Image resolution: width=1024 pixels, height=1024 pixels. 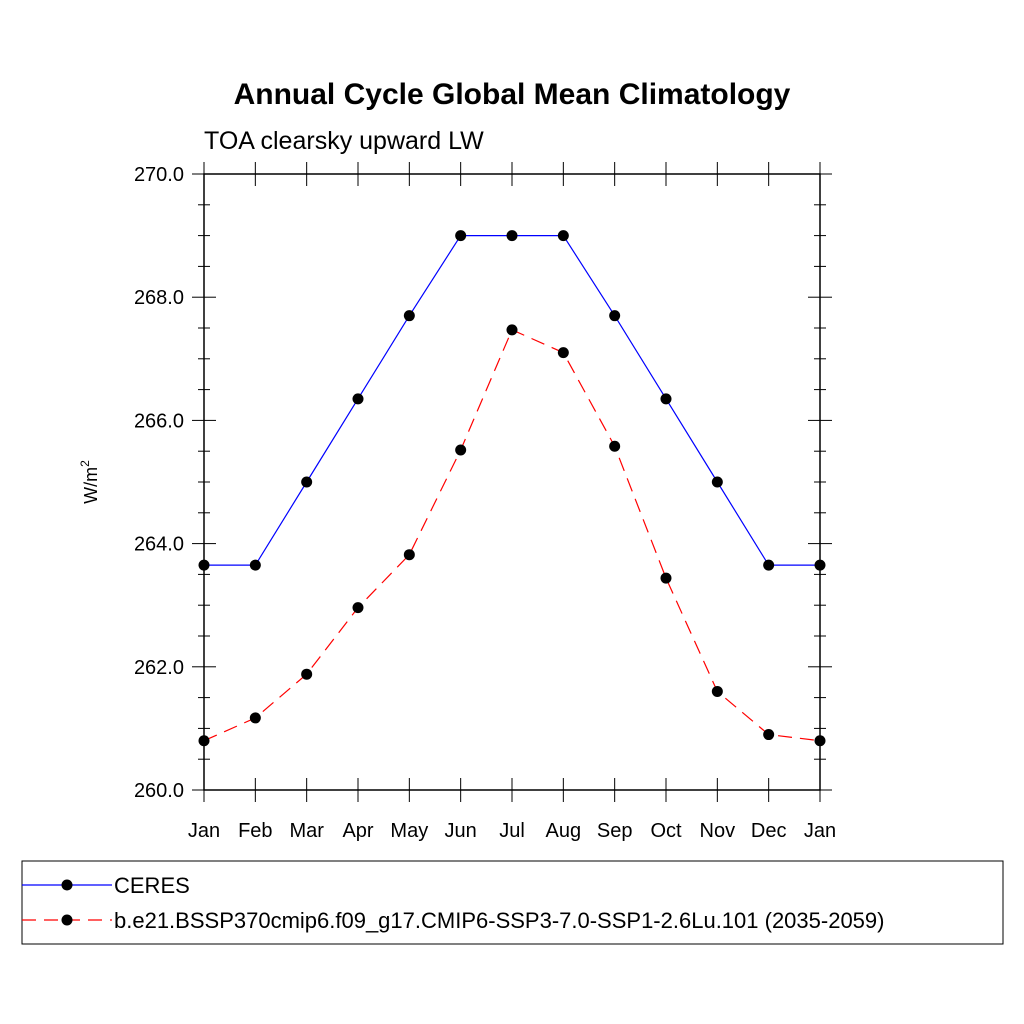 What do you see at coordinates (159, 545) in the screenshot?
I see `y-tick-label: 264.0` at bounding box center [159, 545].